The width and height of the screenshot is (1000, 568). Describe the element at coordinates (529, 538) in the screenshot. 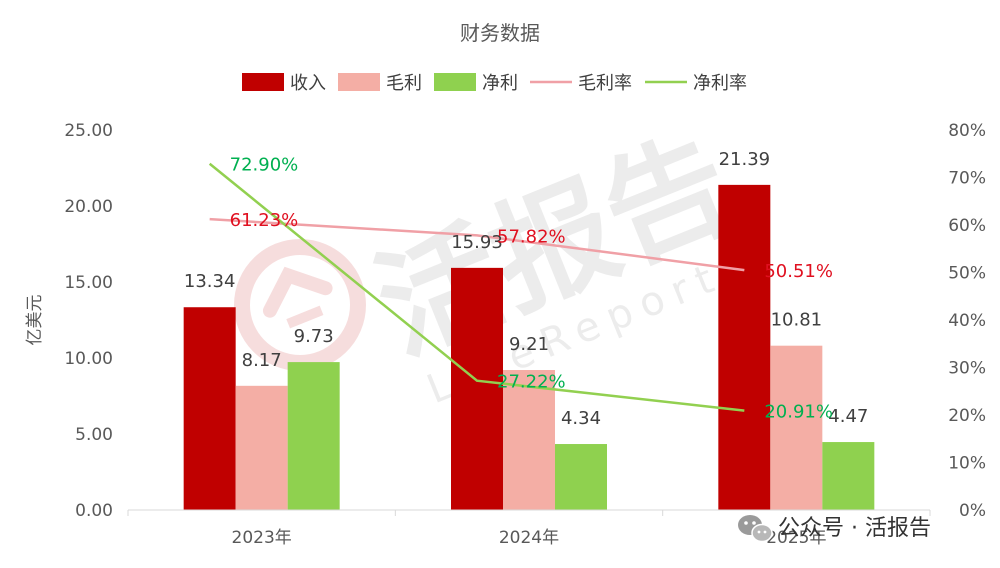

I see `x-tick-label: 2024年` at that location.